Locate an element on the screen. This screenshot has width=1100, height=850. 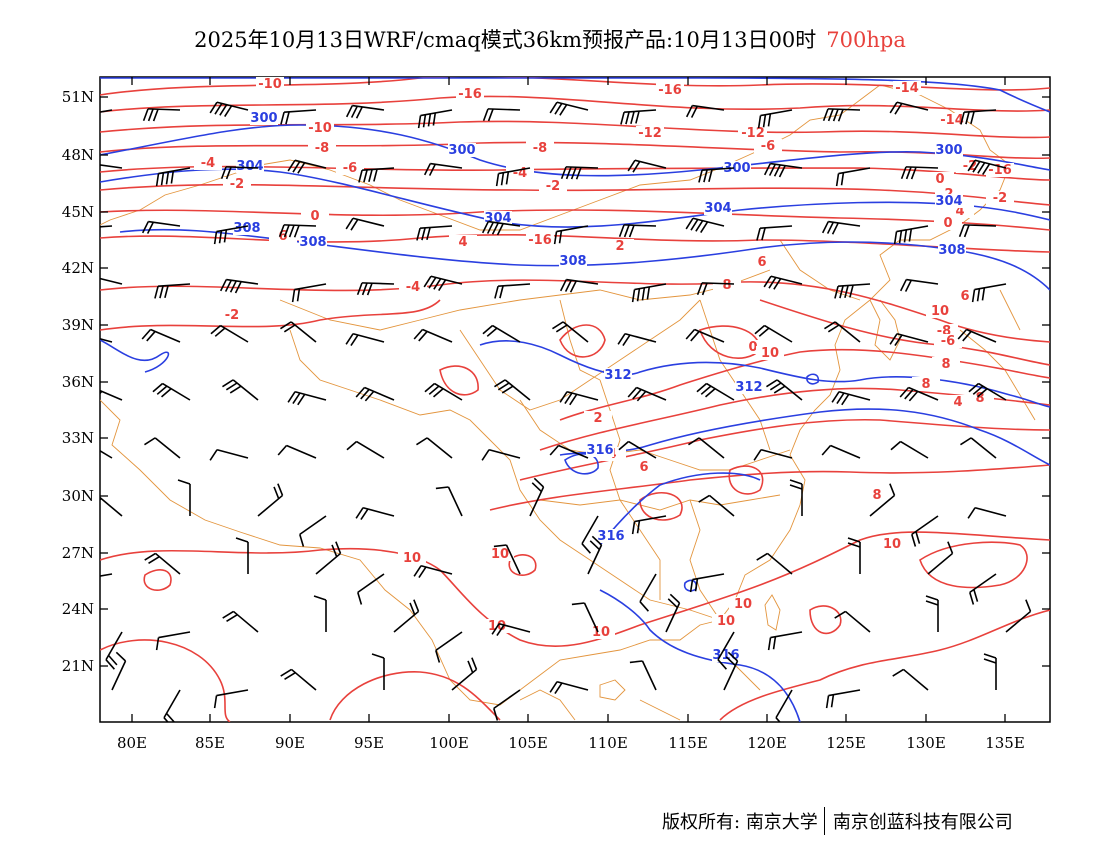
height-label: 304 is located at coordinates (717, 208).